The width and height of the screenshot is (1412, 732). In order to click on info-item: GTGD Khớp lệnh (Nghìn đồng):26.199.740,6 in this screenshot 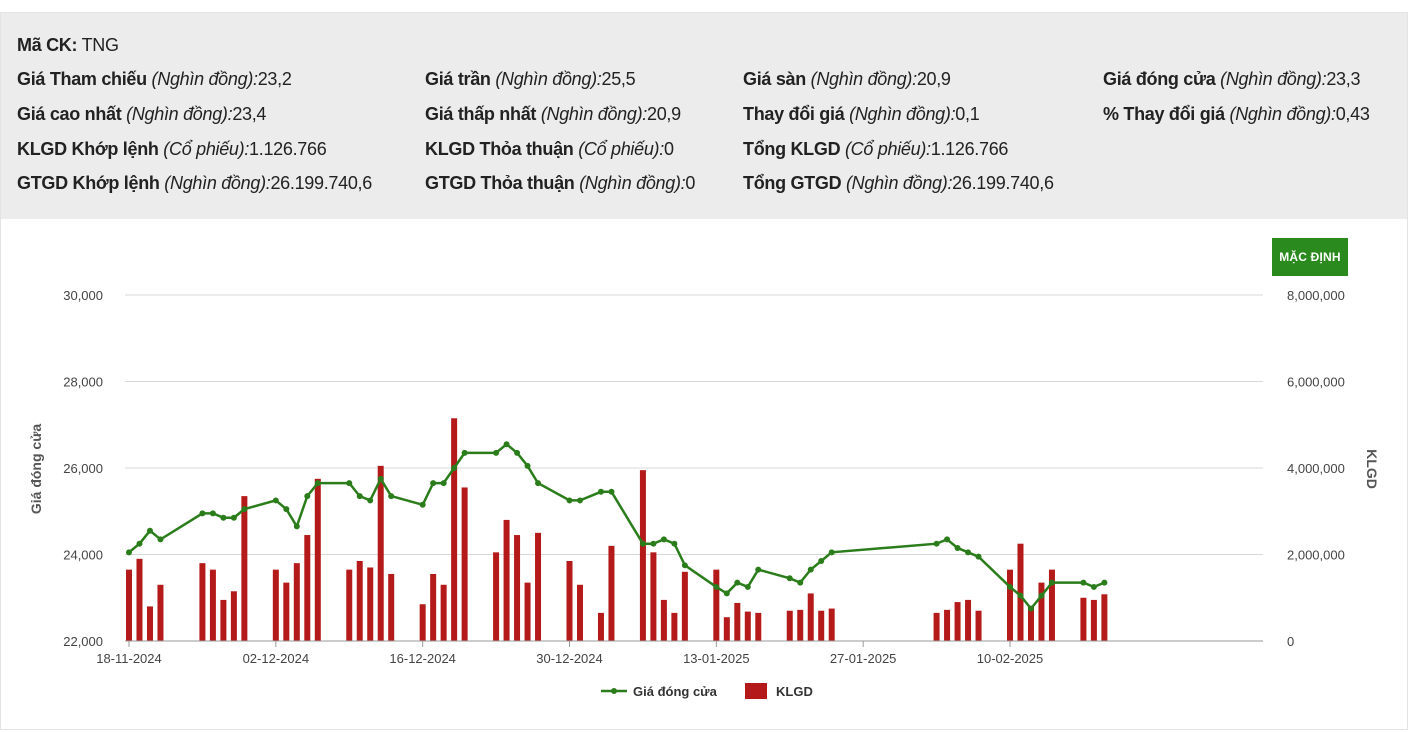, I will do `click(194, 183)`.